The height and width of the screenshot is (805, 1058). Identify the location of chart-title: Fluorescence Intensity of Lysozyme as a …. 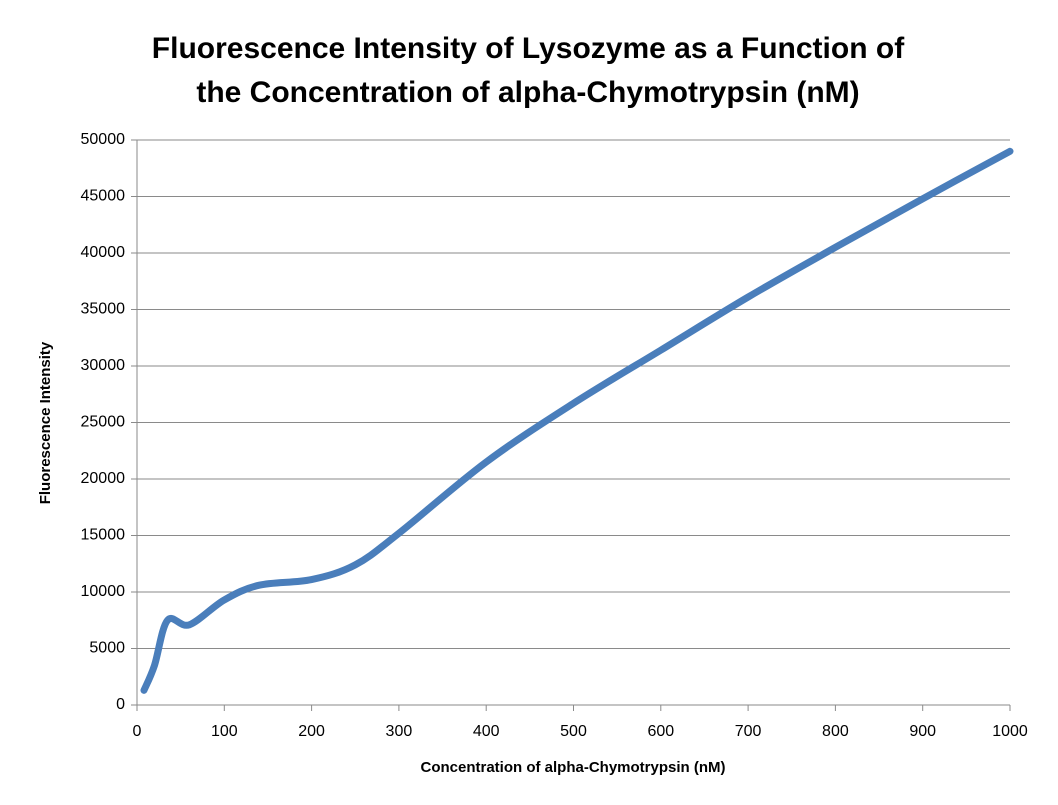
(528, 48).